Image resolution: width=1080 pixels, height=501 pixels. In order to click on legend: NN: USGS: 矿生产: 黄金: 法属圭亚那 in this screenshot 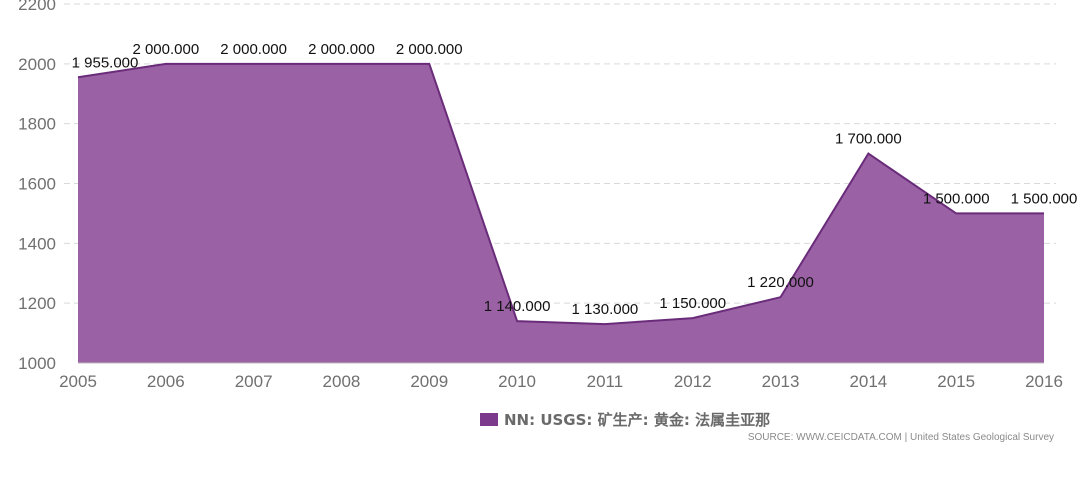, I will do `click(625, 419)`.